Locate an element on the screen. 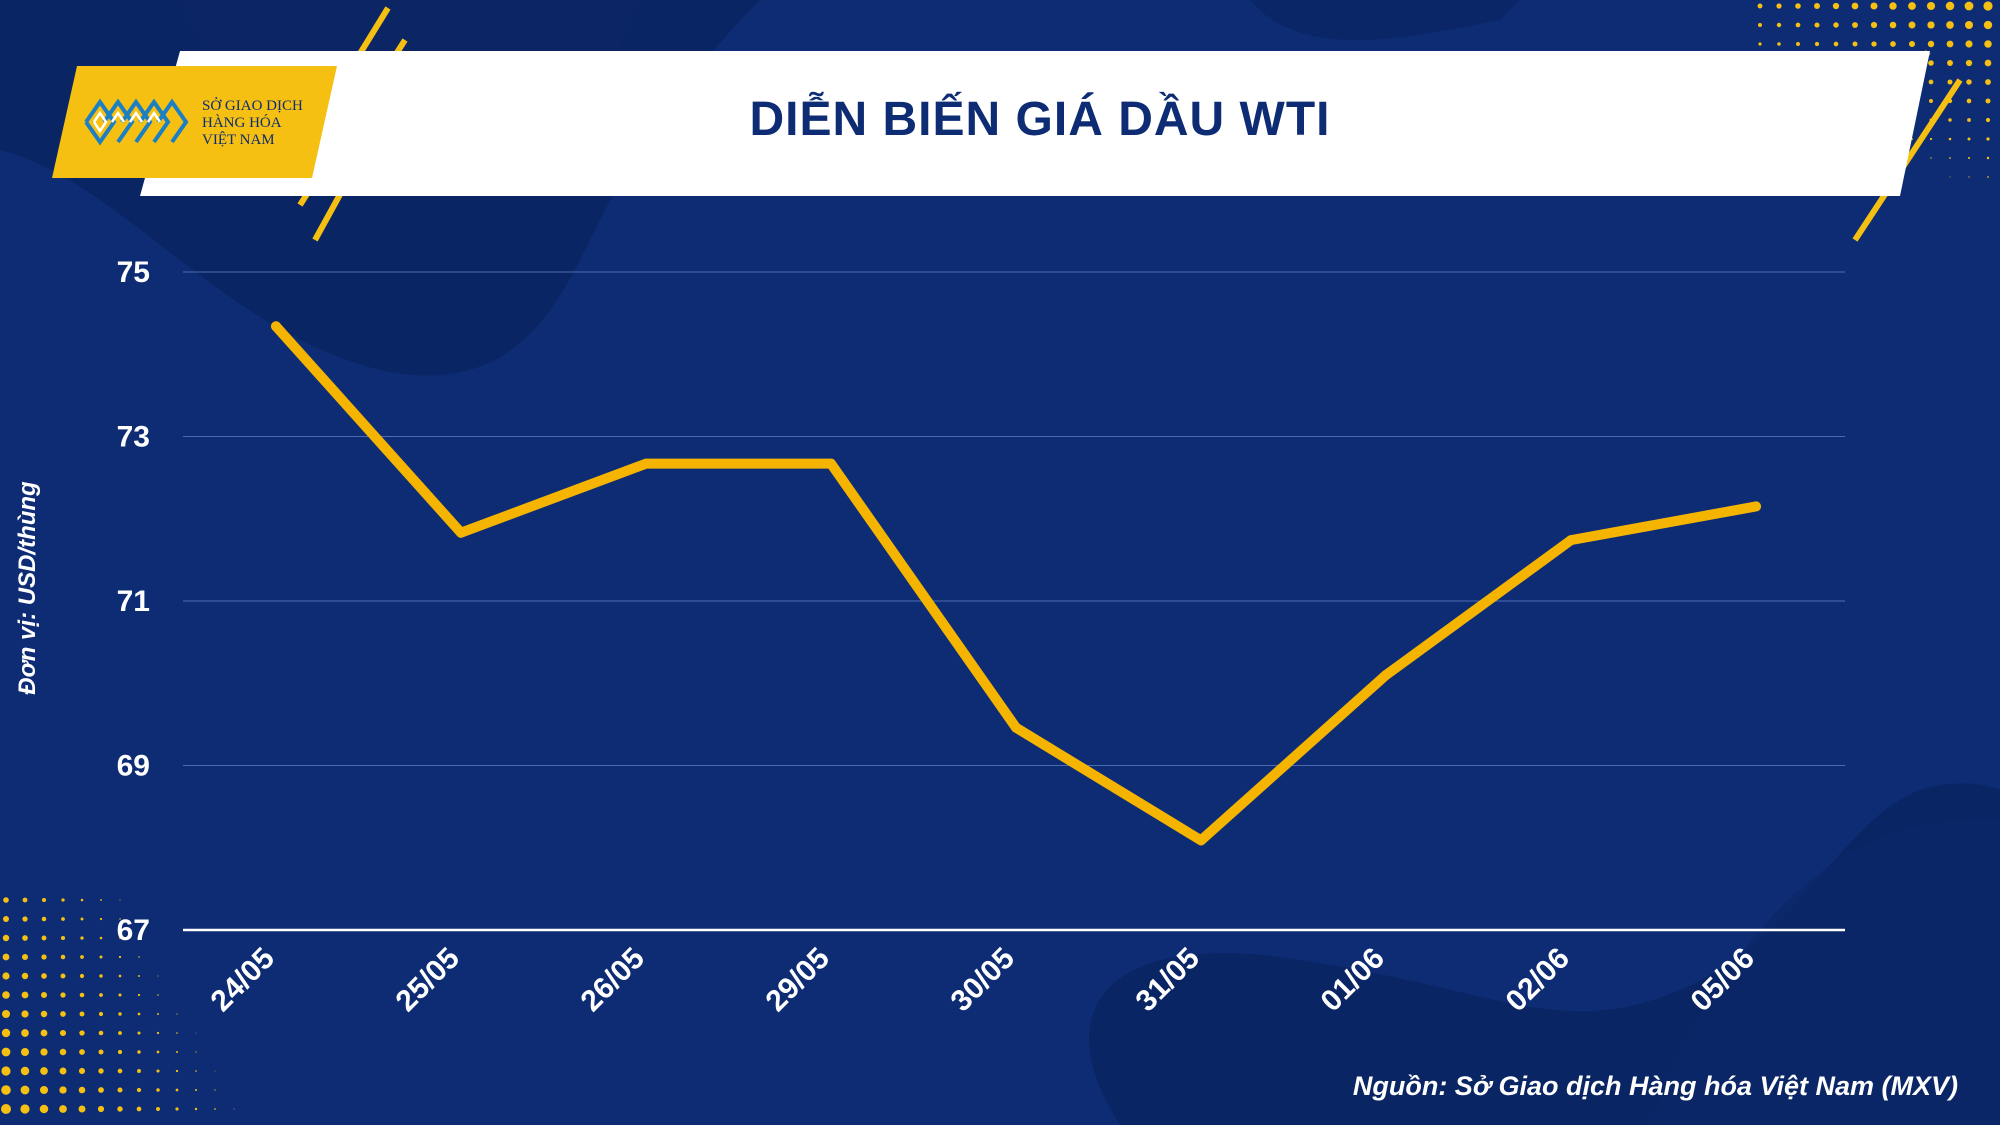  y-tick-label: 67 is located at coordinates (133, 930).